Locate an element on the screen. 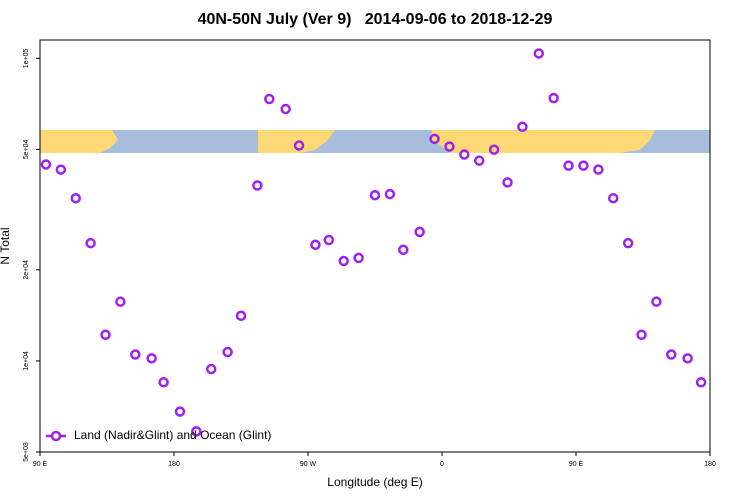 The width and height of the screenshot is (750, 500). y-axis-label: N Total is located at coordinates (6, 245).